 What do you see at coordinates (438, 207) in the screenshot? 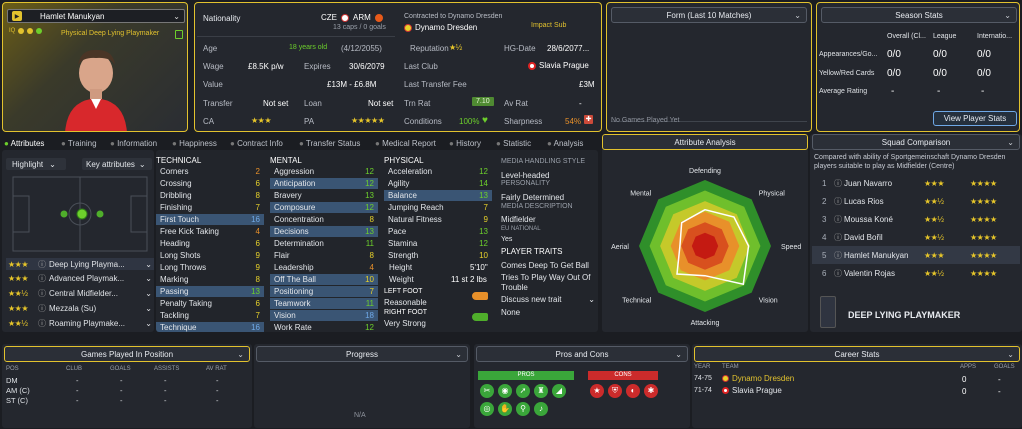
I see `attribute-row: Jumping Reach 7` at bounding box center [438, 207].